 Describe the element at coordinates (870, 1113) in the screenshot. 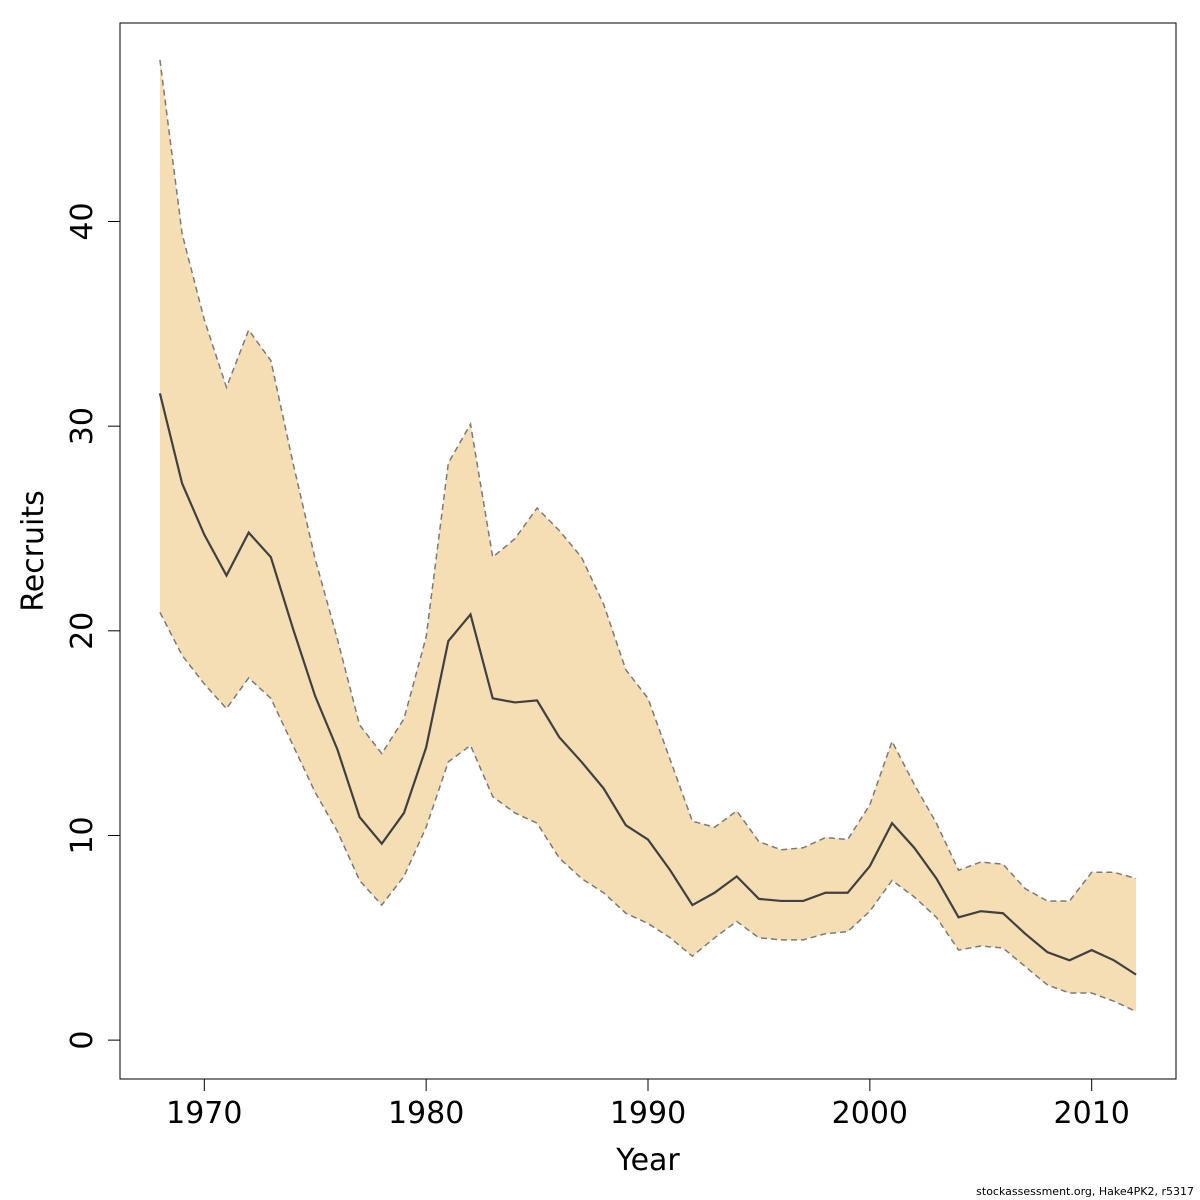

I see `x-tick-label: 2000` at that location.